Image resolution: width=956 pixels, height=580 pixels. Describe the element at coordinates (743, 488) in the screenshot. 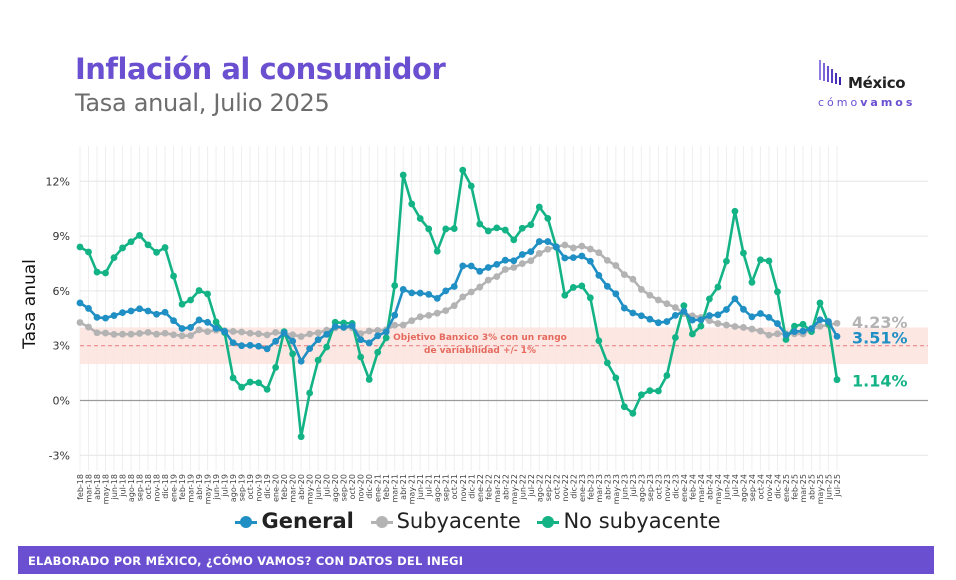

I see `x-tick-label: ago-24` at that location.